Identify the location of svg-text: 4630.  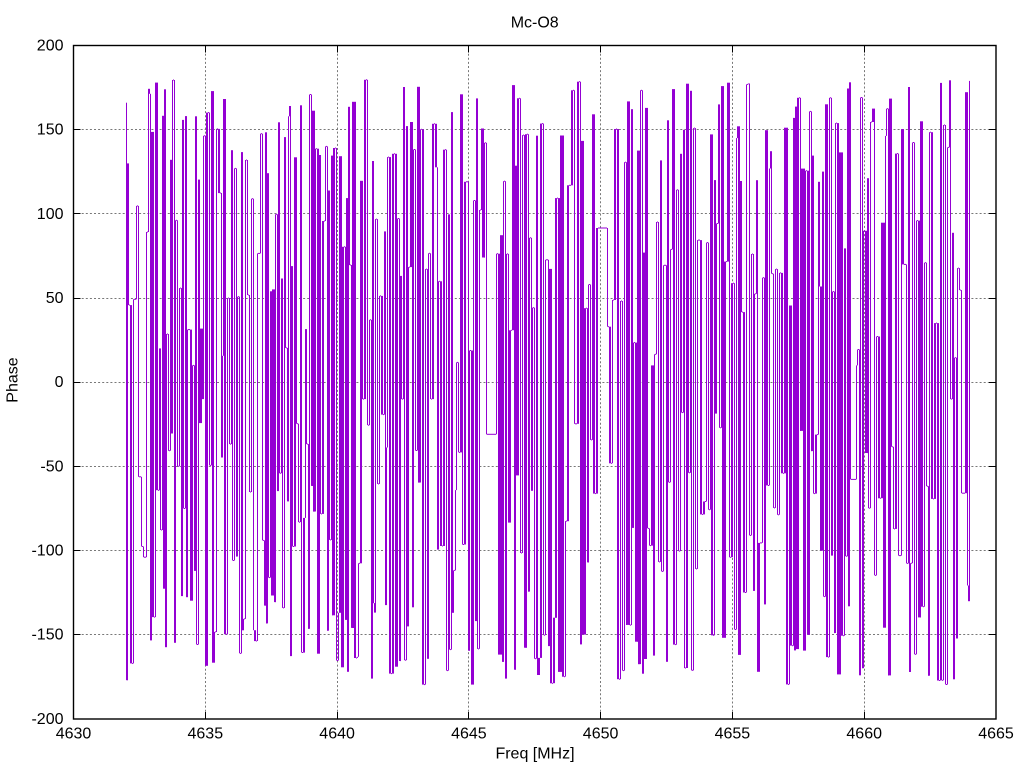
(74, 734).